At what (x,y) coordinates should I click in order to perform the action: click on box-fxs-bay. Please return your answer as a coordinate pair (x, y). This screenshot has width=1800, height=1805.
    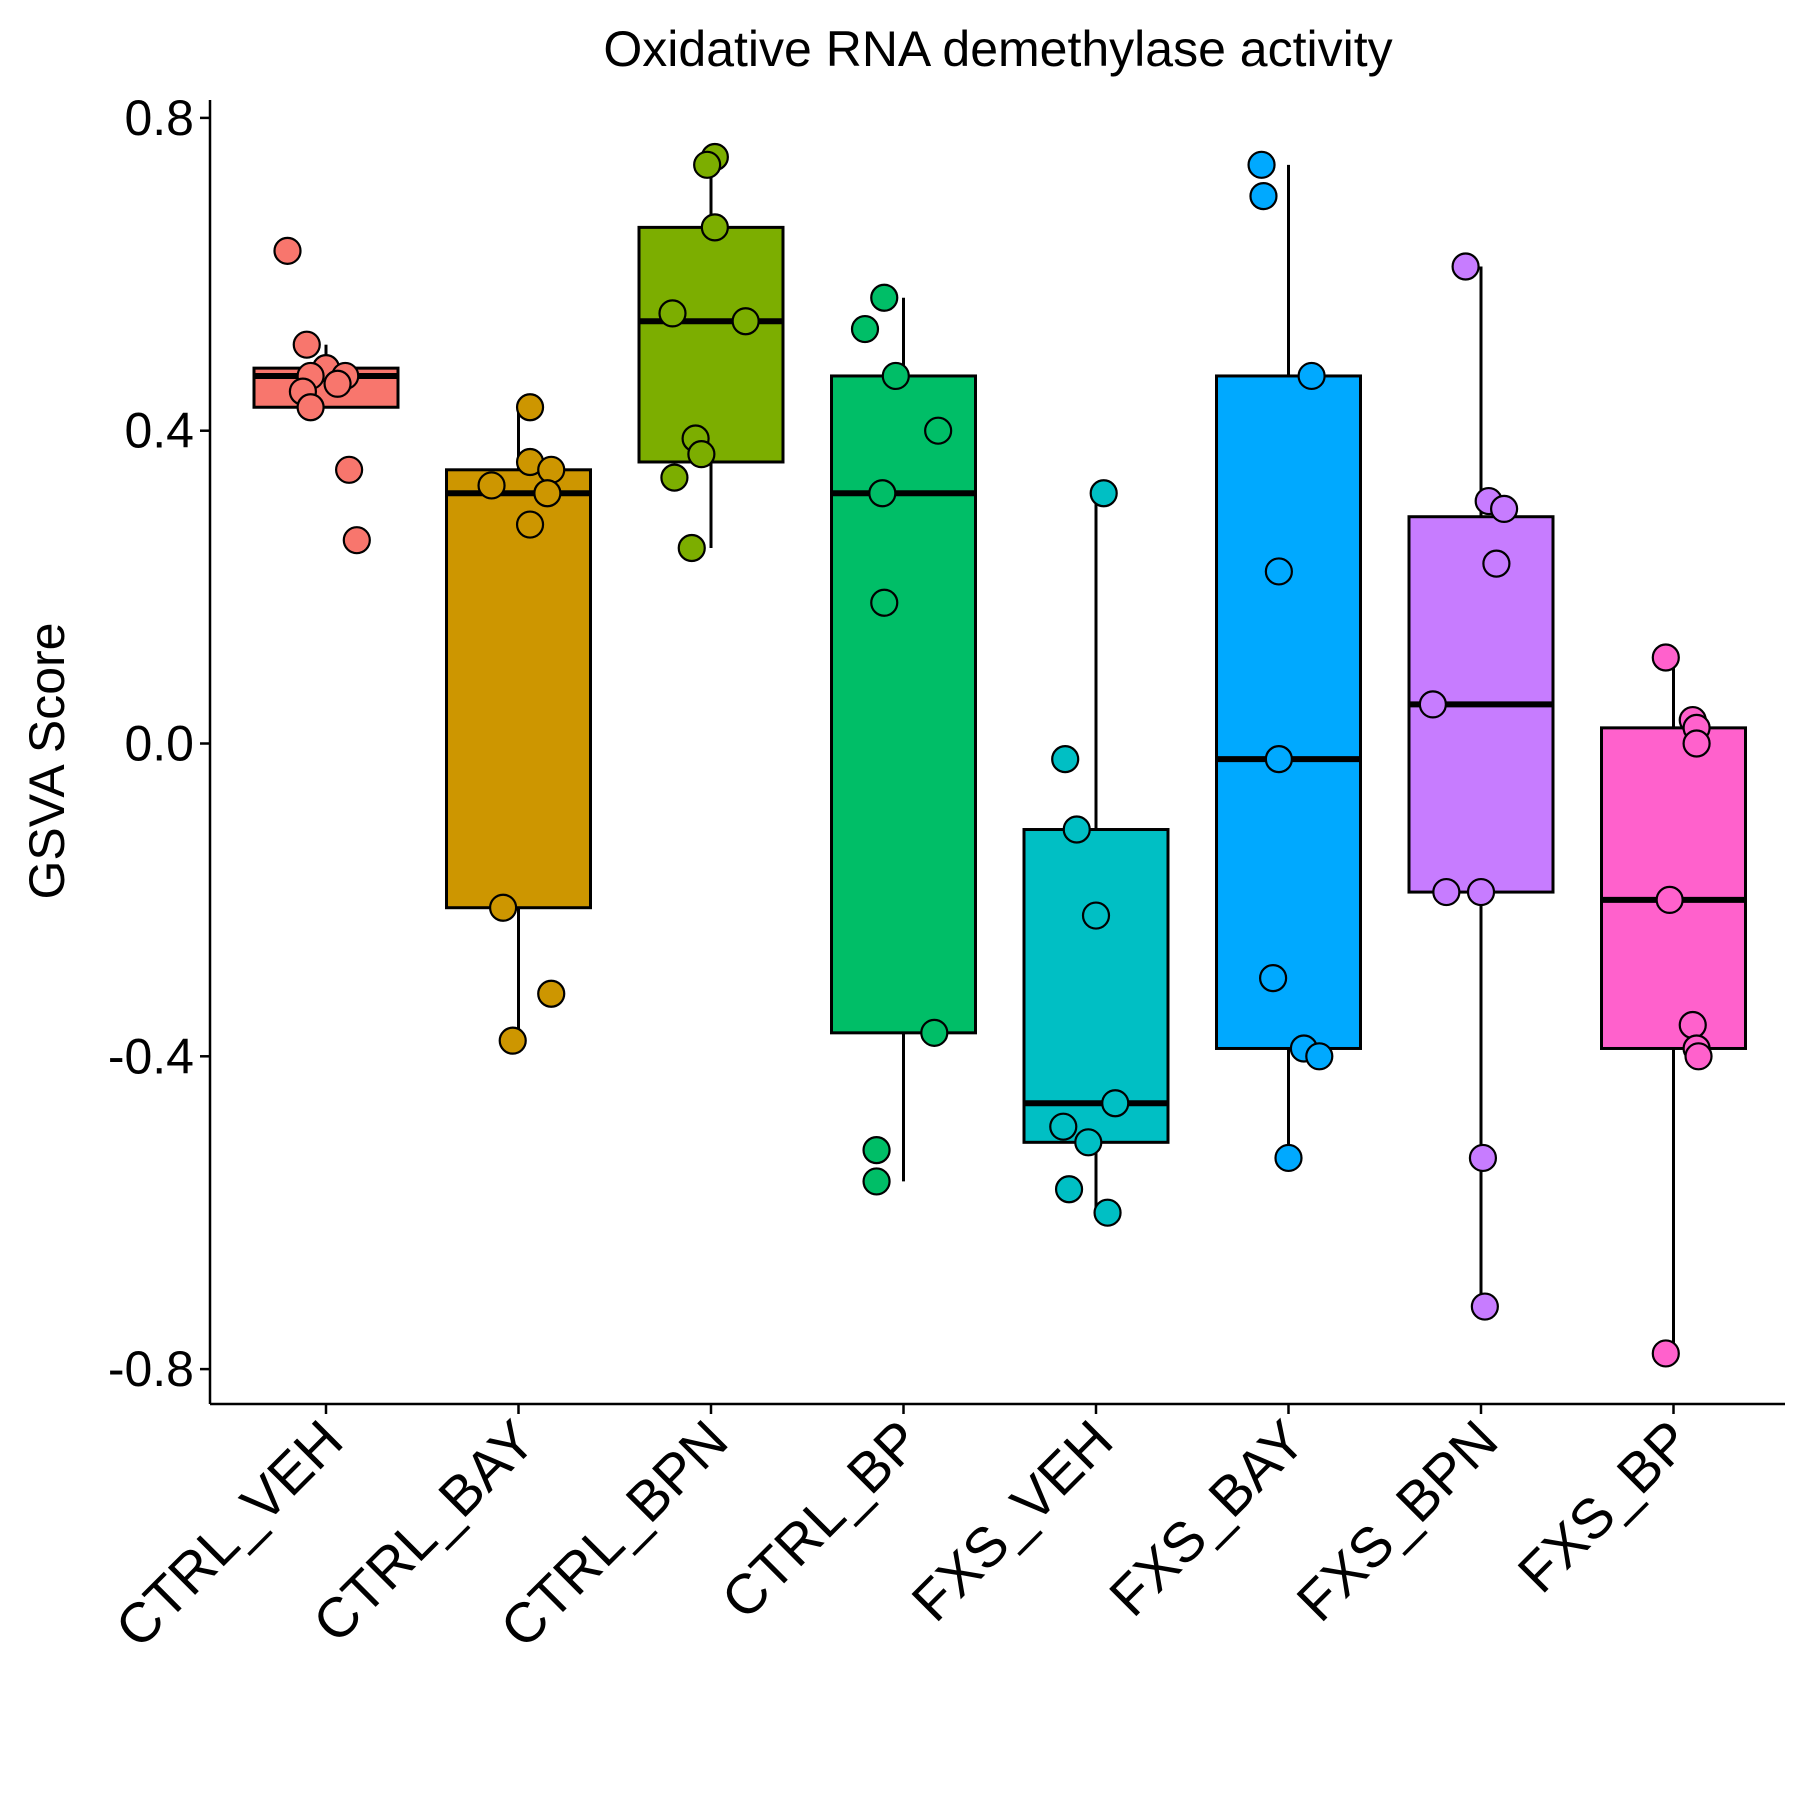
    Looking at the image, I should click on (1288, 712).